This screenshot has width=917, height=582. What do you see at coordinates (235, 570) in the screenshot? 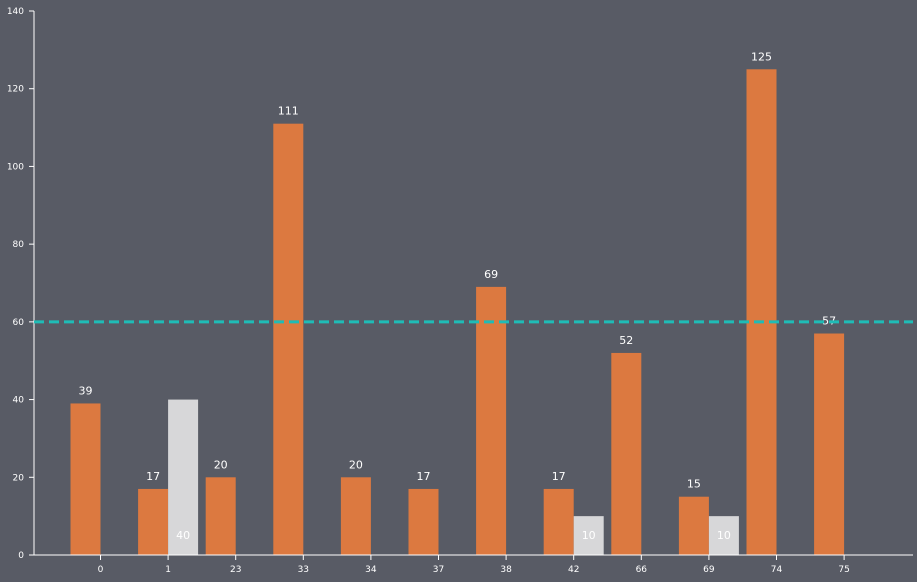
I see `x-tick-label-23: 23` at bounding box center [235, 570].